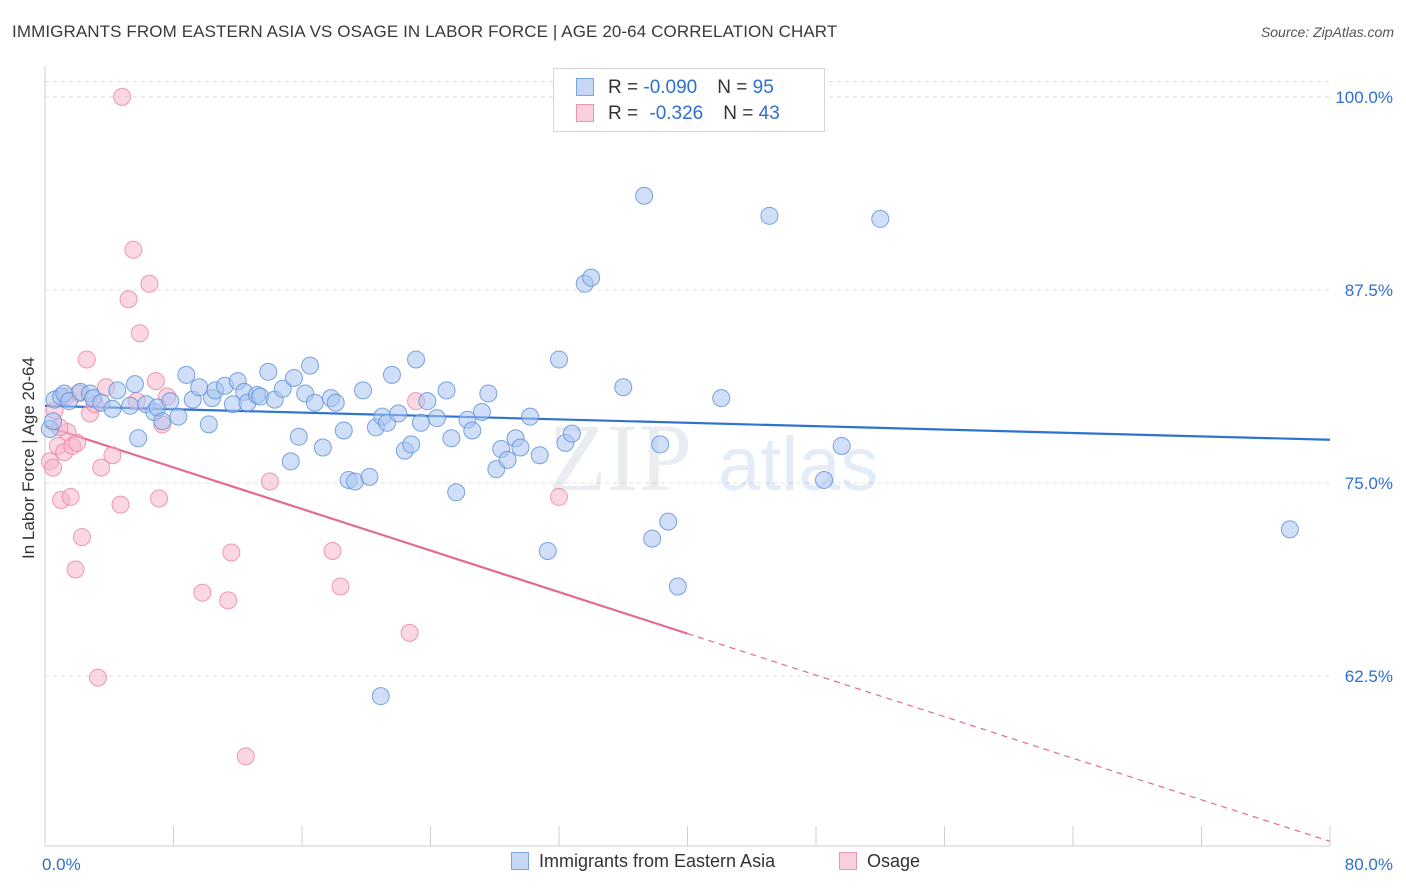 The width and height of the screenshot is (1406, 892). Describe the element at coordinates (798, 464) in the screenshot. I see `watermark-atlas: atlas` at that location.